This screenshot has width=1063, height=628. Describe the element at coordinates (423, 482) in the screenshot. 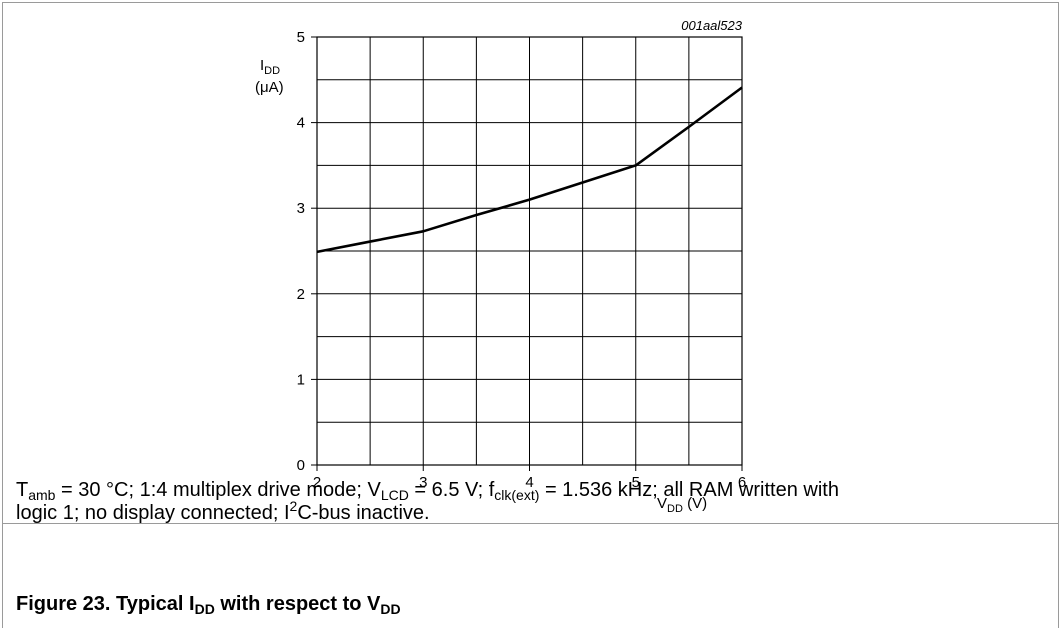

I see `x-tick-label: 3` at that location.